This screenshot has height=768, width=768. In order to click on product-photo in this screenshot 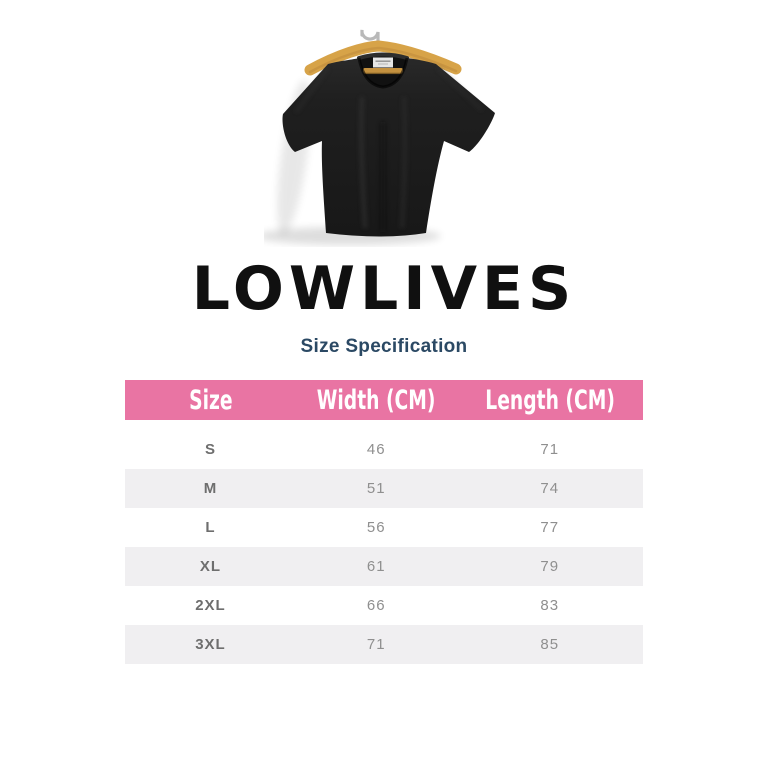, I will do `click(379, 124)`.